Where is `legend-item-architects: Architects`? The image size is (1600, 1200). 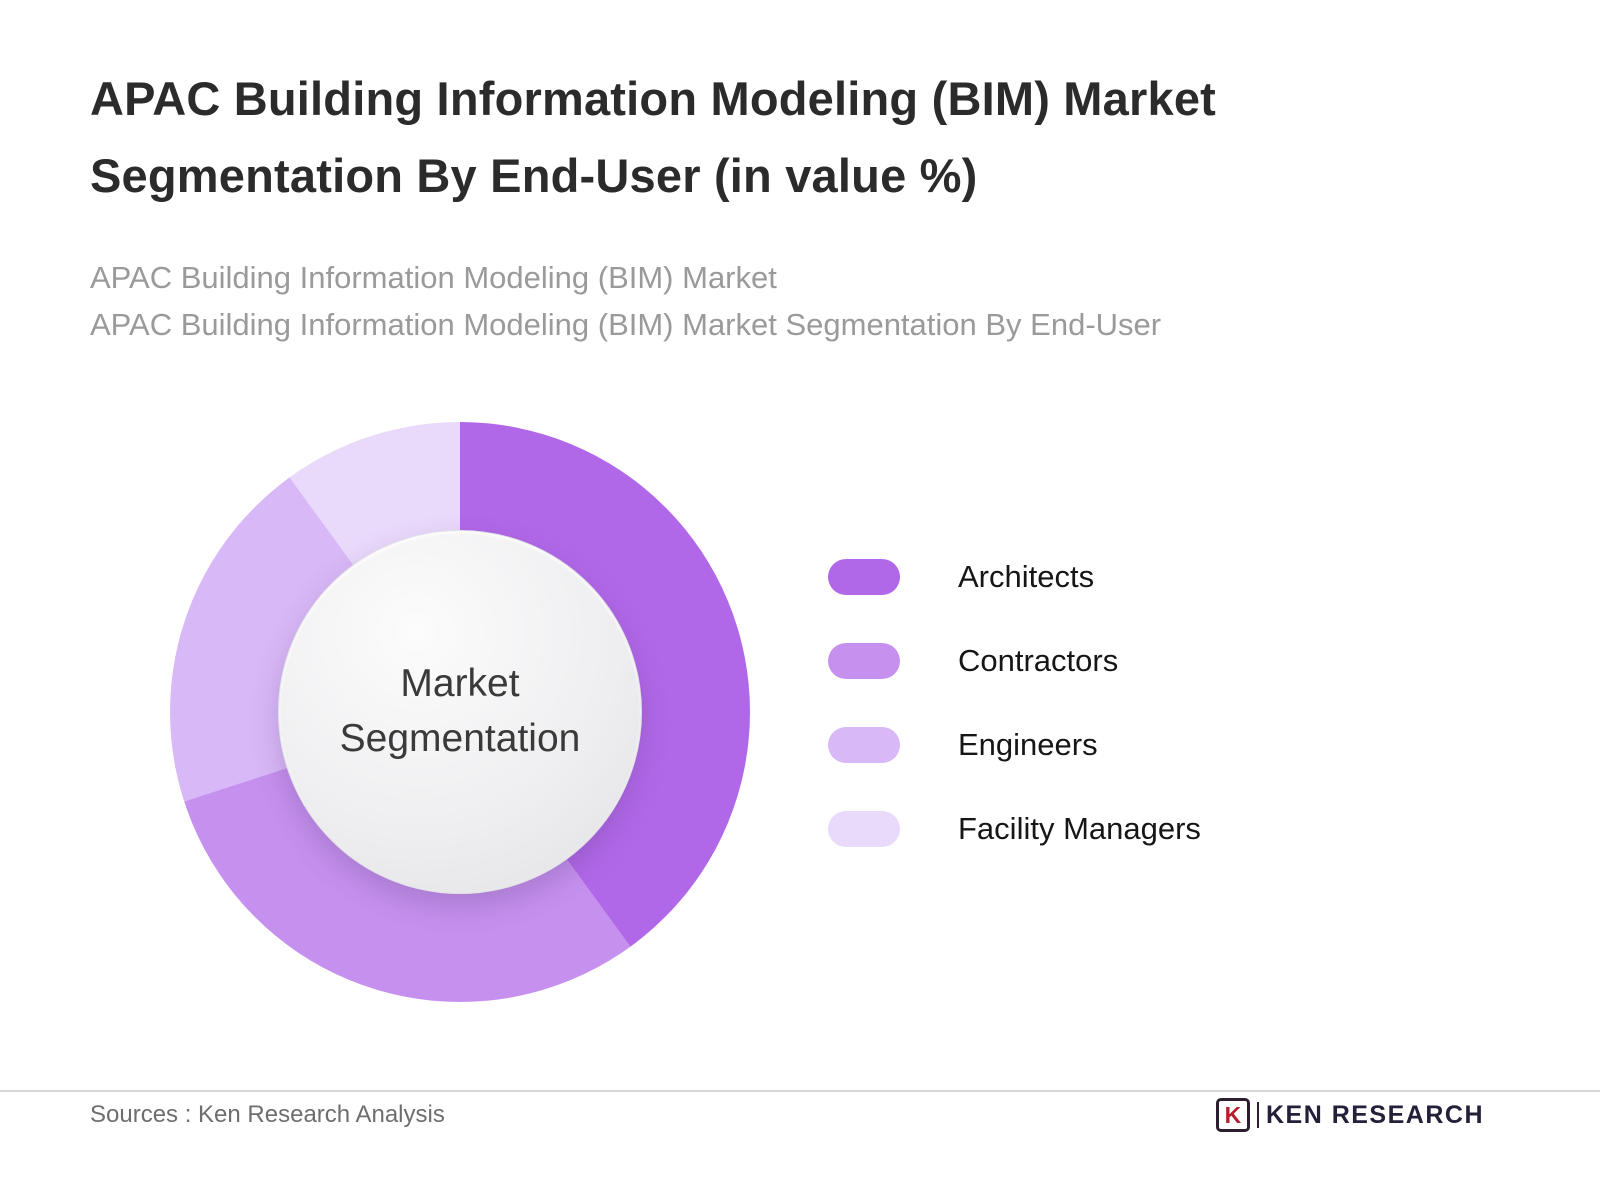 legend-item-architects: Architects is located at coordinates (1014, 576).